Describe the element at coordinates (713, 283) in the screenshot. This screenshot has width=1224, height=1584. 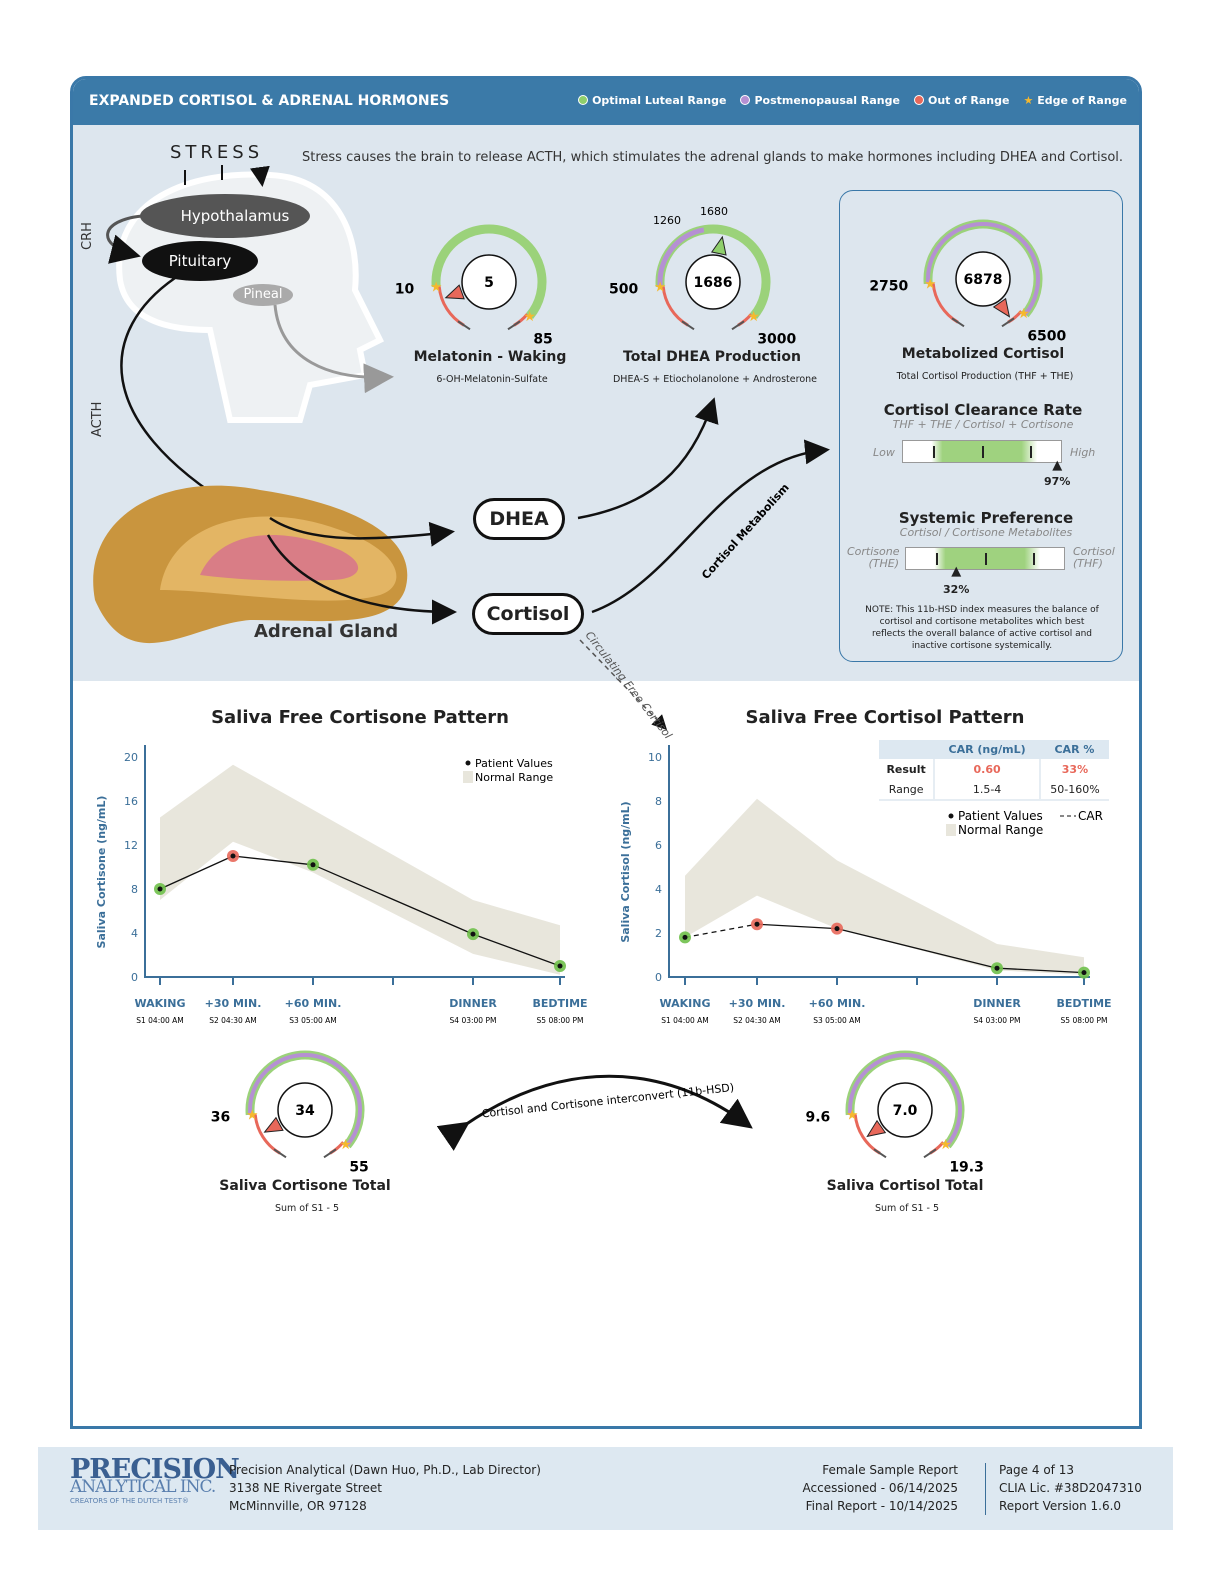
I see `gauge-value: 1686` at that location.